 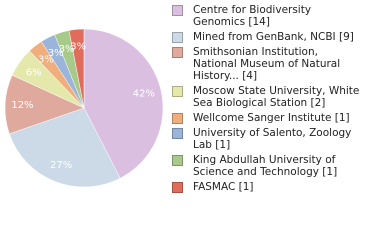 I want to click on legend-label: Centre for Biodiversity Genomics [14], so click(x=252, y=16).